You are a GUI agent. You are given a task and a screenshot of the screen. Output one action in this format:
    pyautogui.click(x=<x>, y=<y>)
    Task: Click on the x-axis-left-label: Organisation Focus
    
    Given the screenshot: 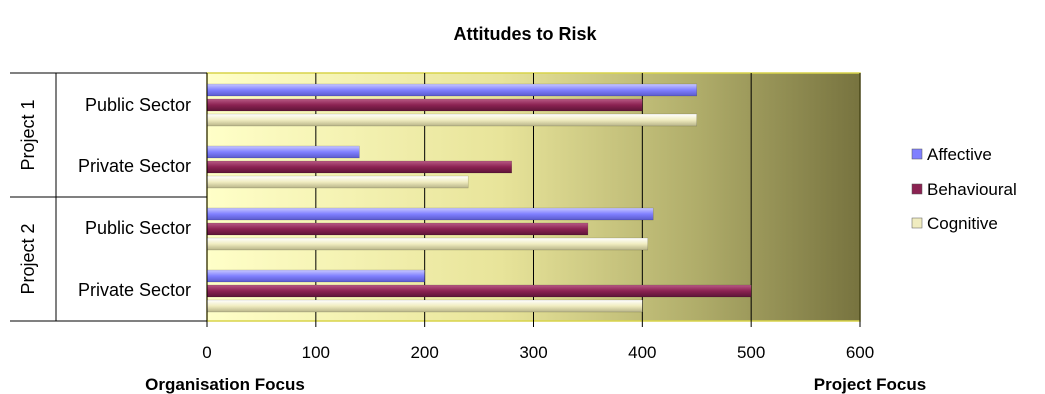 What is the action you would take?
    pyautogui.click(x=225, y=384)
    